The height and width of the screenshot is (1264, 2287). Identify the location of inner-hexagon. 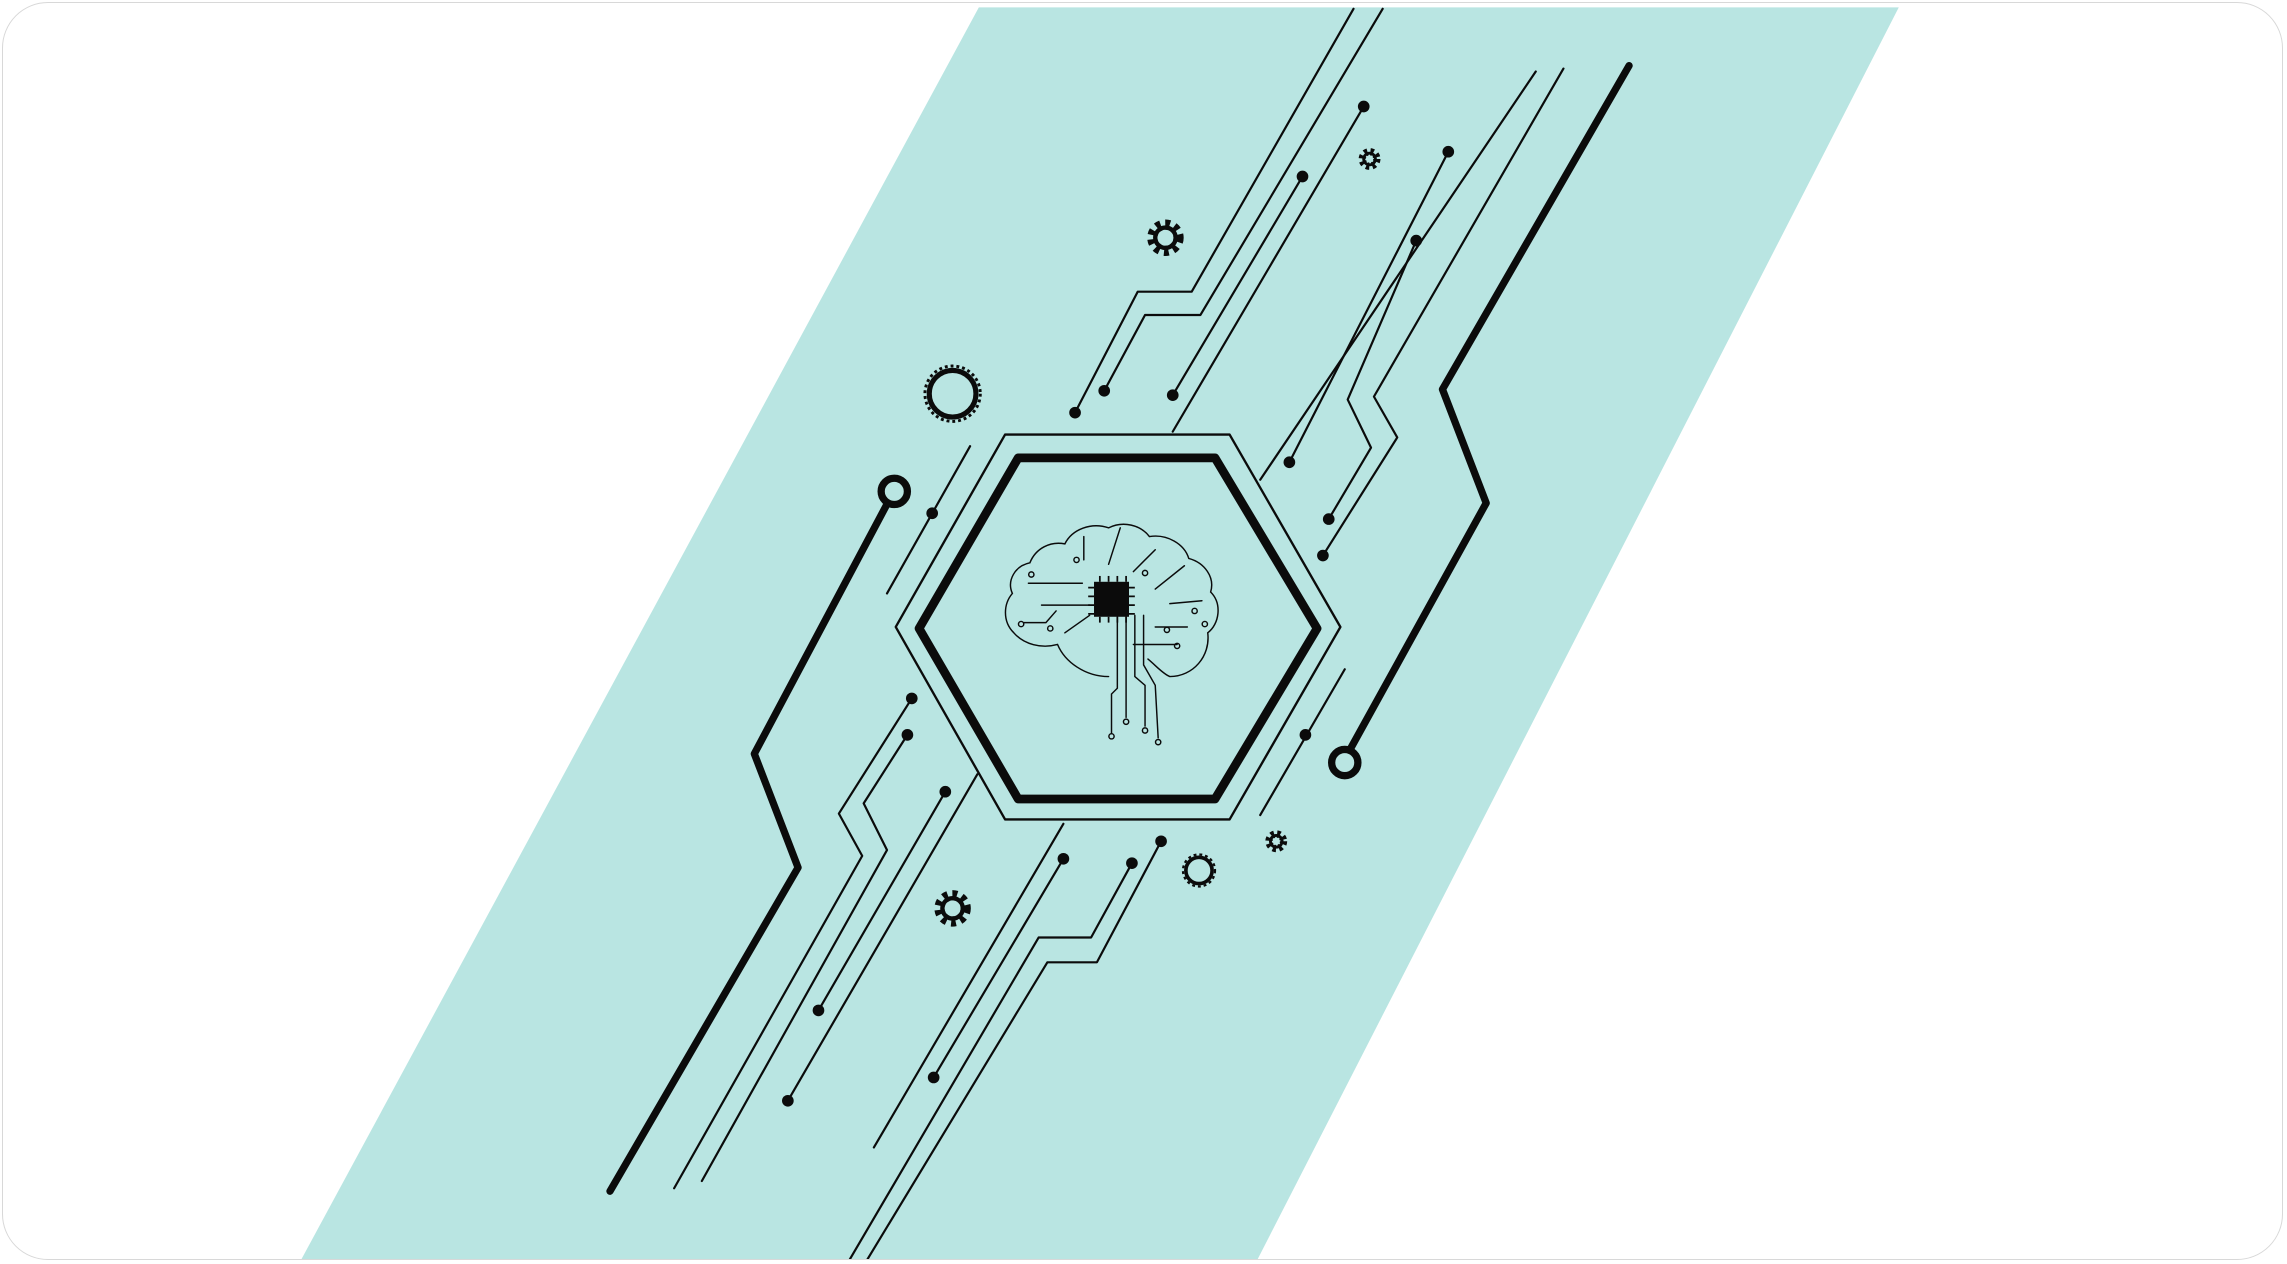
(1118, 628).